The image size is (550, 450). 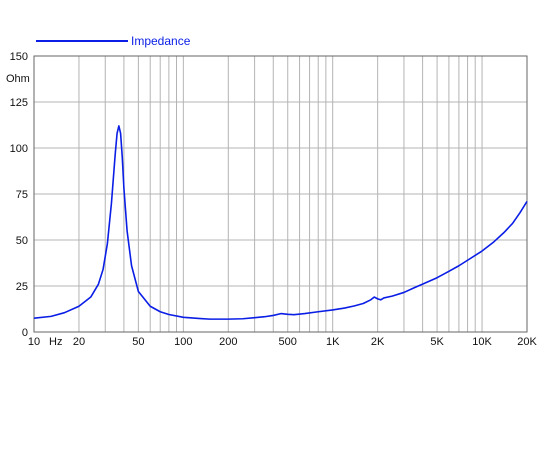 I want to click on x-axis-unit-label: Hz, so click(x=55, y=342).